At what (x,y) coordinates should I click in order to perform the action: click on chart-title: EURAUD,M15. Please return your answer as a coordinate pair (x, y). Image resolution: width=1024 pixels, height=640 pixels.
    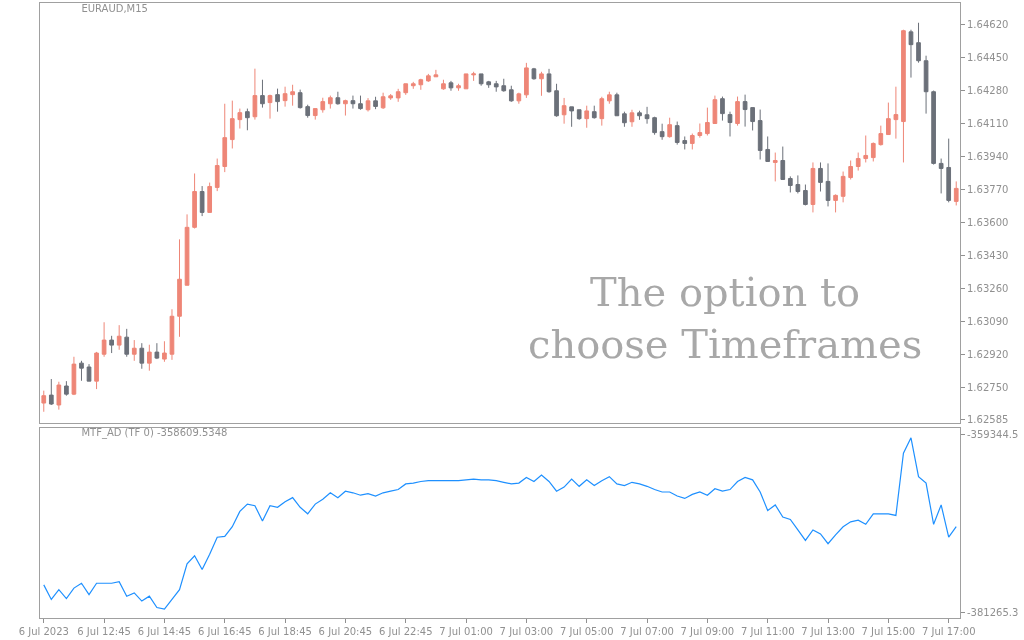
    Looking at the image, I should click on (114, 9).